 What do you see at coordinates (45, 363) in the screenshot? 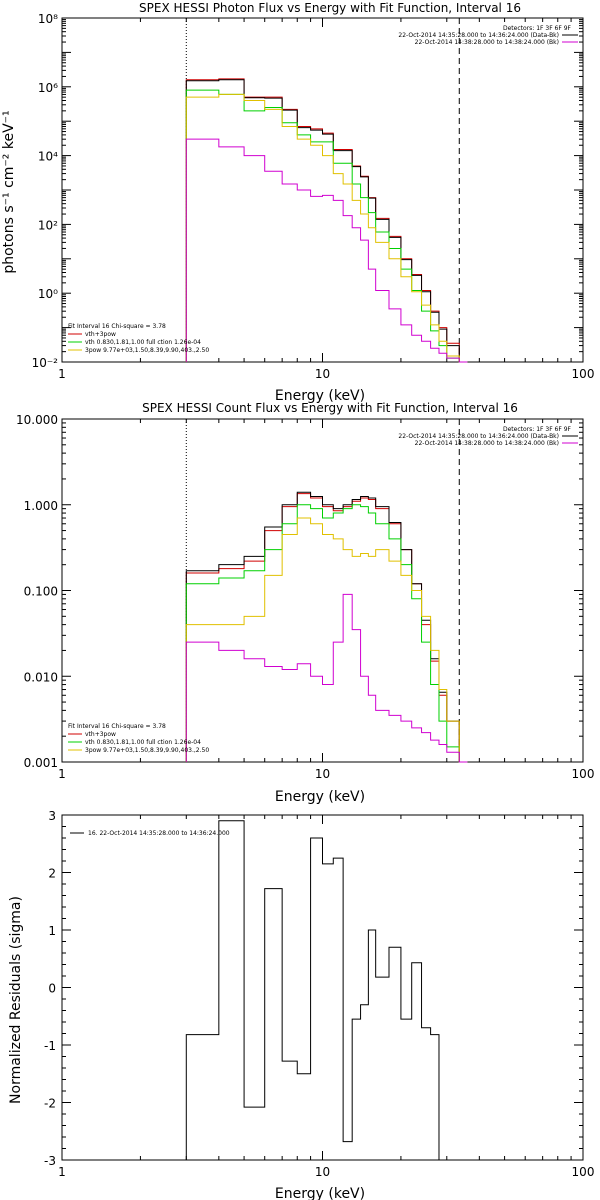
I see `y-tick-label: 10⁻²` at bounding box center [45, 363].